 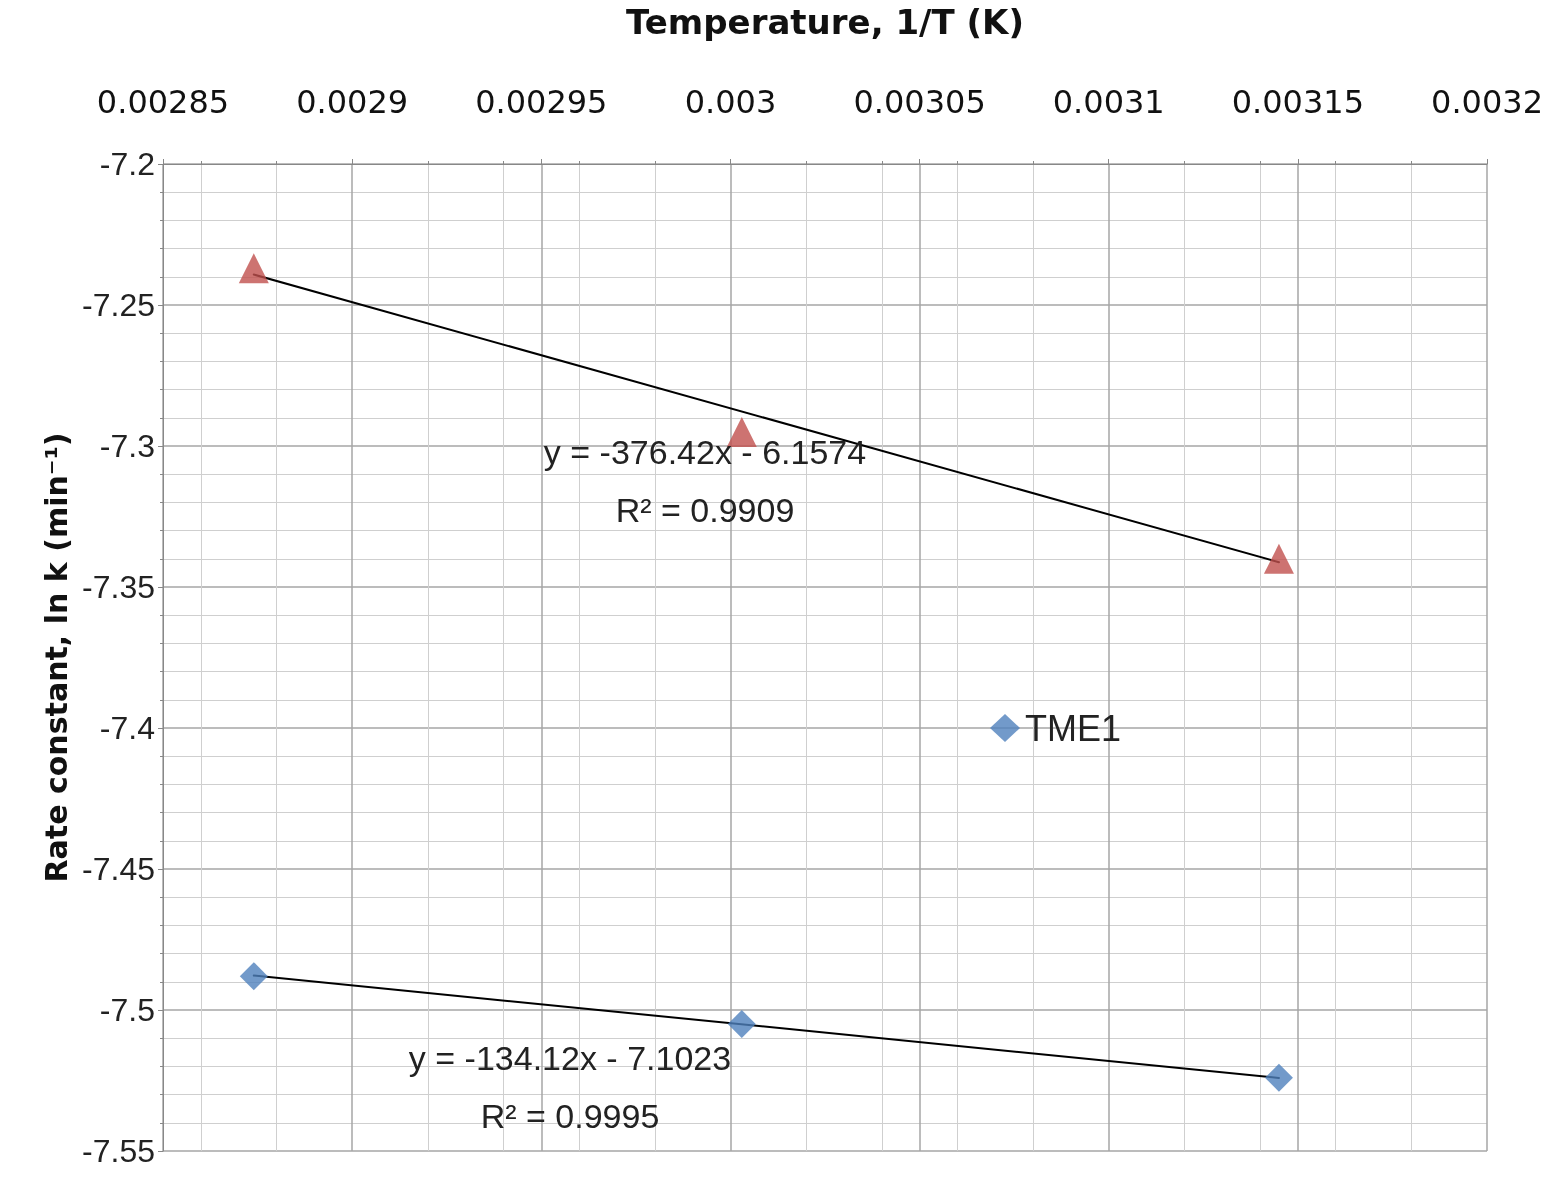 I want to click on y-tick-label: -7.25, so click(x=118, y=305).